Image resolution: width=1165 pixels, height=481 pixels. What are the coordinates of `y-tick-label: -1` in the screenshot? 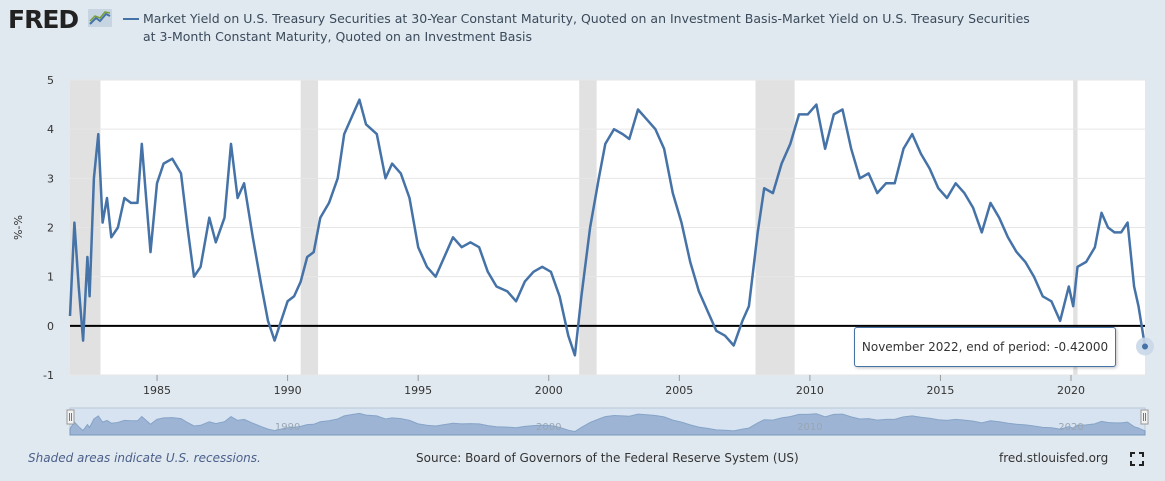 It's located at (48, 375).